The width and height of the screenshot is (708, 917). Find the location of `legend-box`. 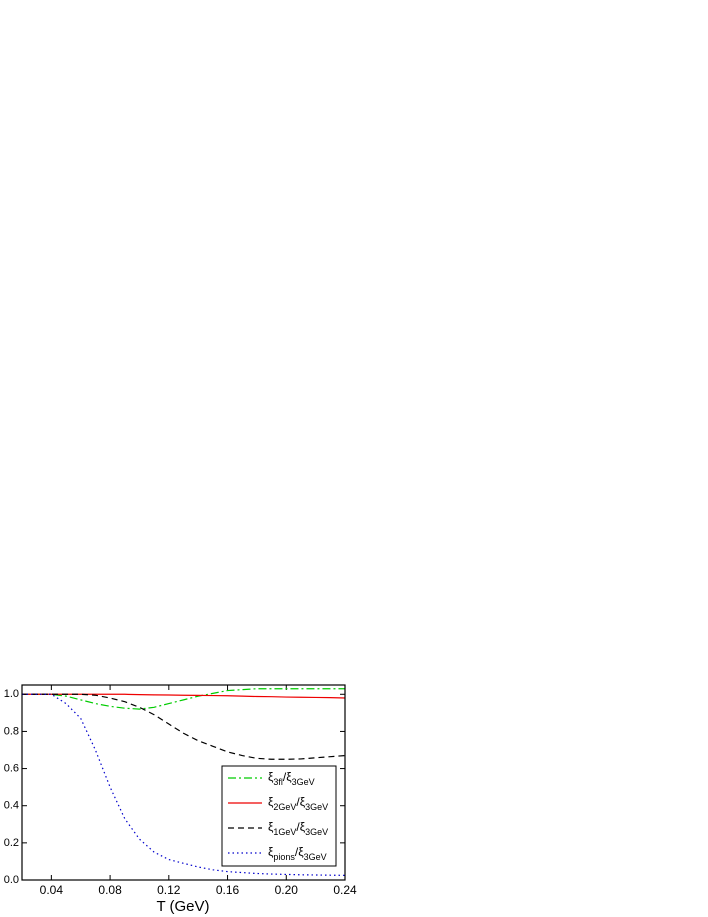

legend-box is located at coordinates (279, 816).